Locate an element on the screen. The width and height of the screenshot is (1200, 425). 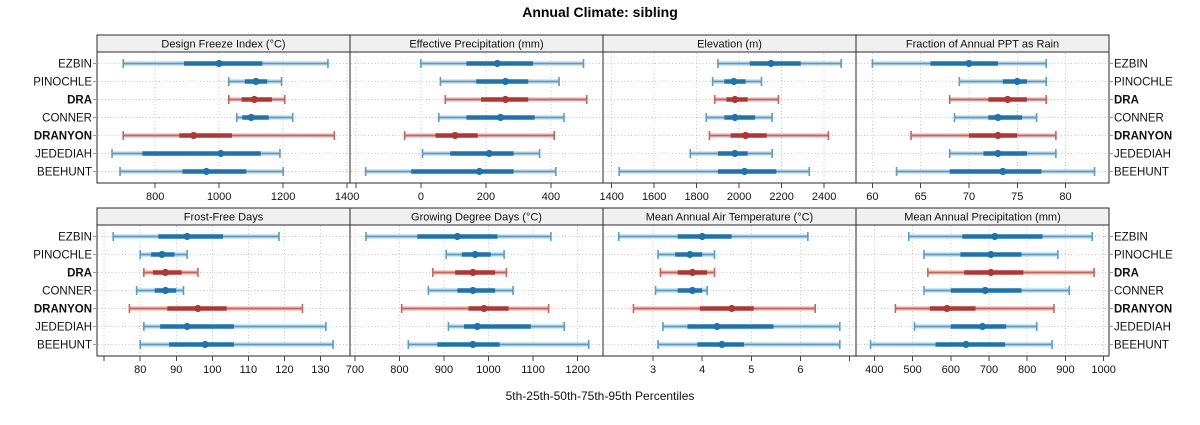
axis-tick-label: 0 is located at coordinates (421, 197).